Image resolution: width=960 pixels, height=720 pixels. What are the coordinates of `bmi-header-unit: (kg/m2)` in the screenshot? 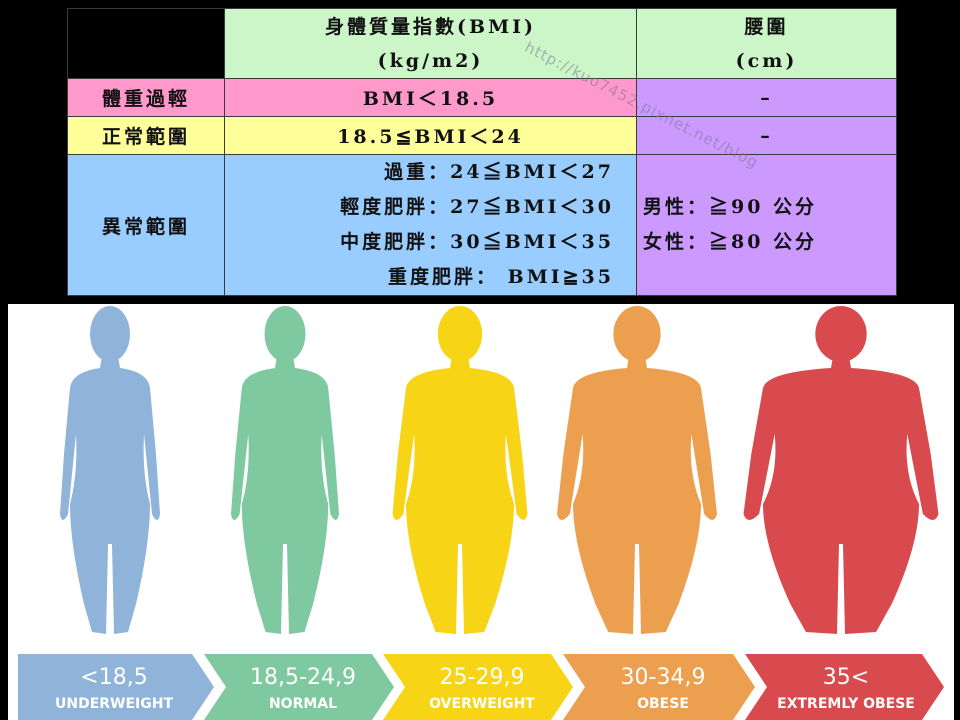 It's located at (430, 60).